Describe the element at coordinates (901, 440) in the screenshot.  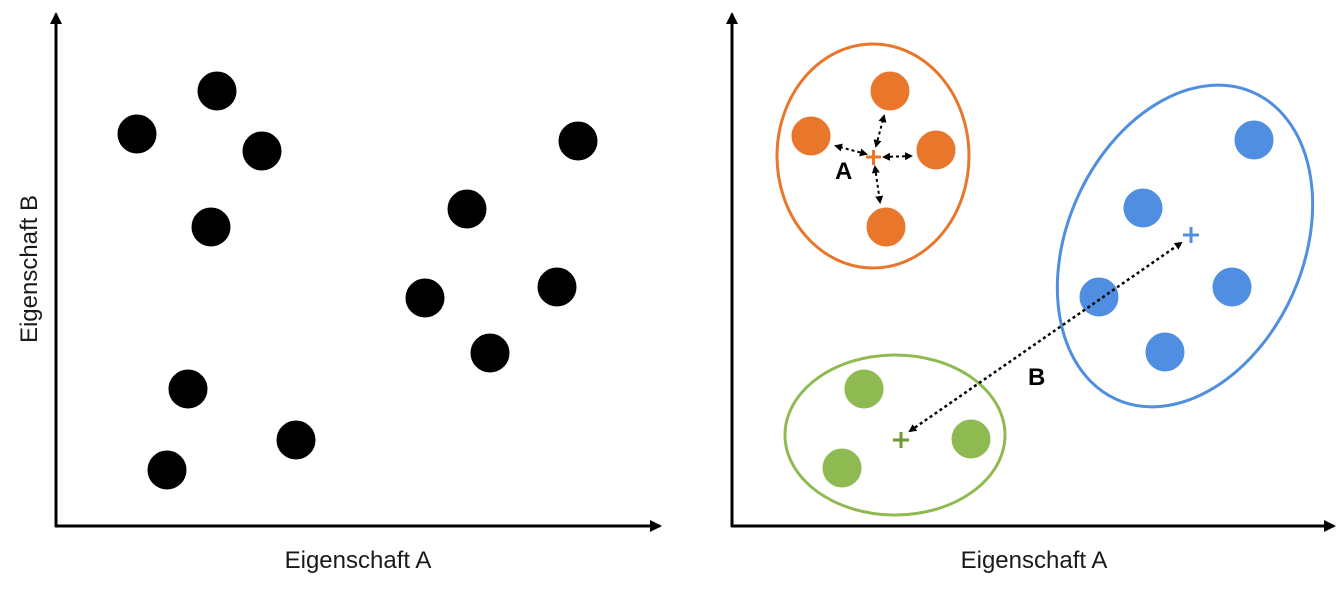
I see `green-centroid-icon` at that location.